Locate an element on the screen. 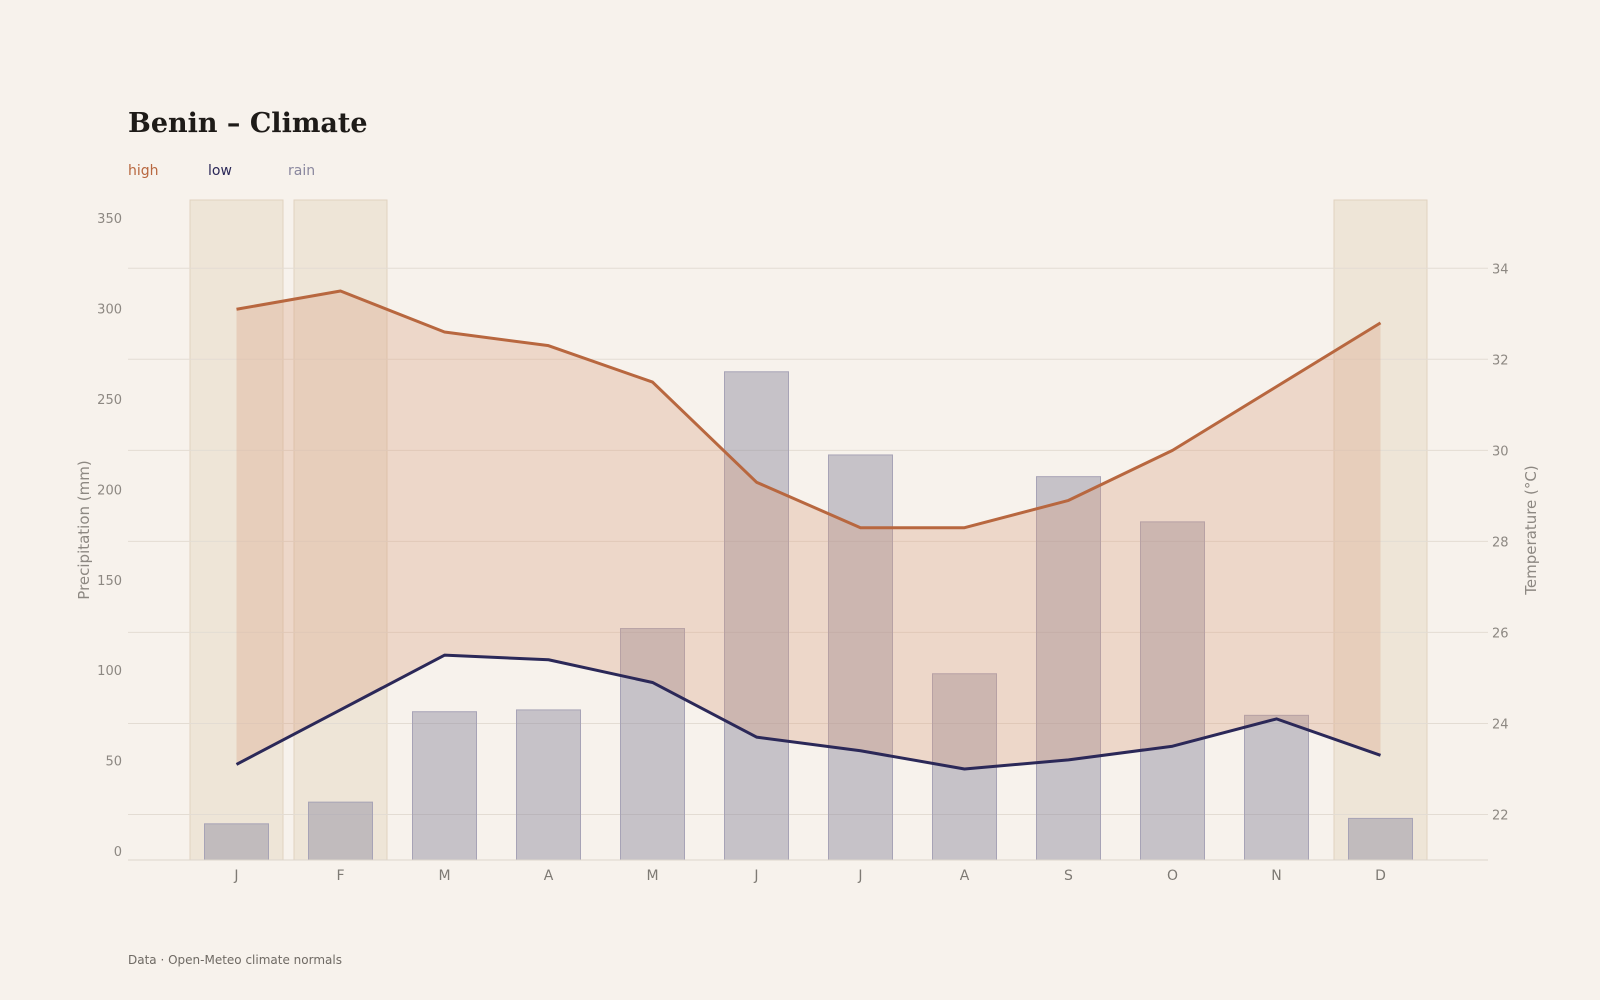 The width and height of the screenshot is (1600, 1000). y2-axis-title: Temperature (°C) is located at coordinates (1531, 530).